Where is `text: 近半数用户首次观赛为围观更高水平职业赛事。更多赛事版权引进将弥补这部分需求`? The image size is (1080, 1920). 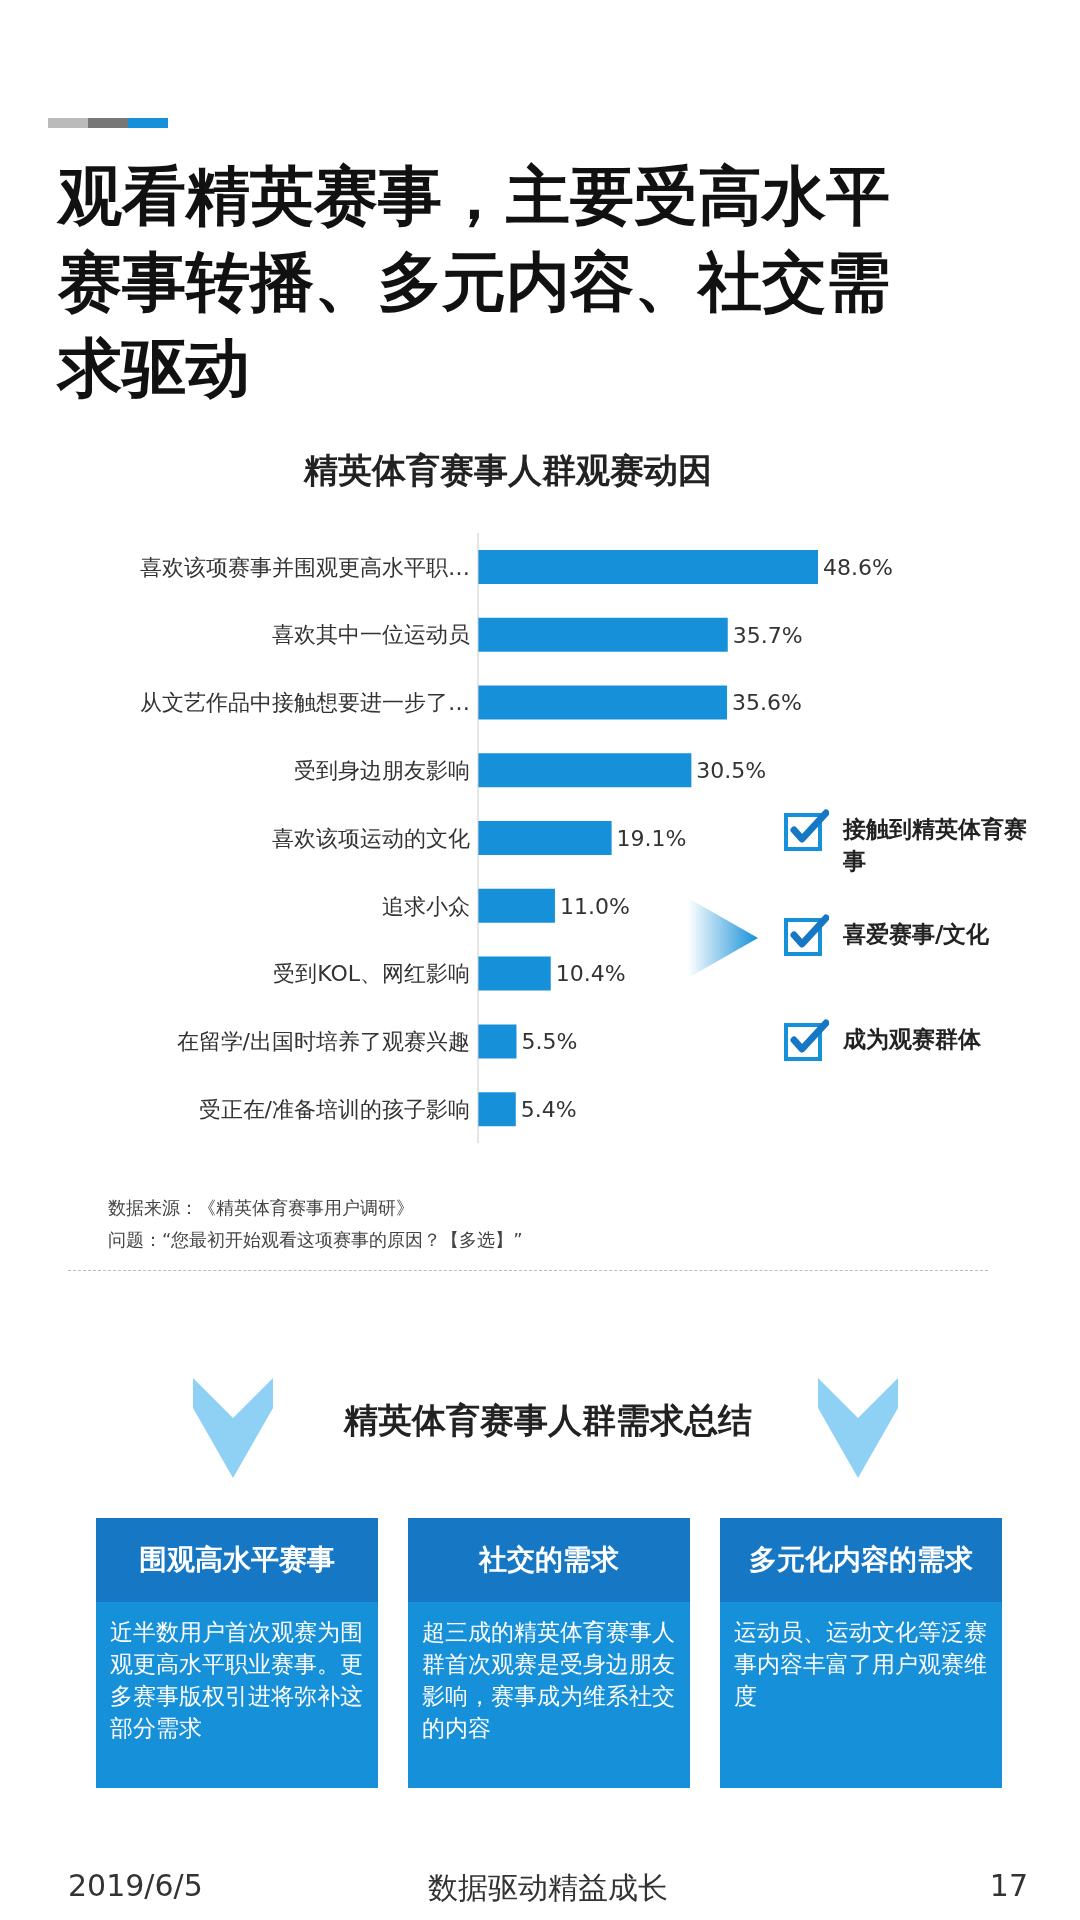 text: 近半数用户首次观赛为围观更高水平职业赛事。更多赛事版权引进将弥补这部分需求 is located at coordinates (236, 1680).